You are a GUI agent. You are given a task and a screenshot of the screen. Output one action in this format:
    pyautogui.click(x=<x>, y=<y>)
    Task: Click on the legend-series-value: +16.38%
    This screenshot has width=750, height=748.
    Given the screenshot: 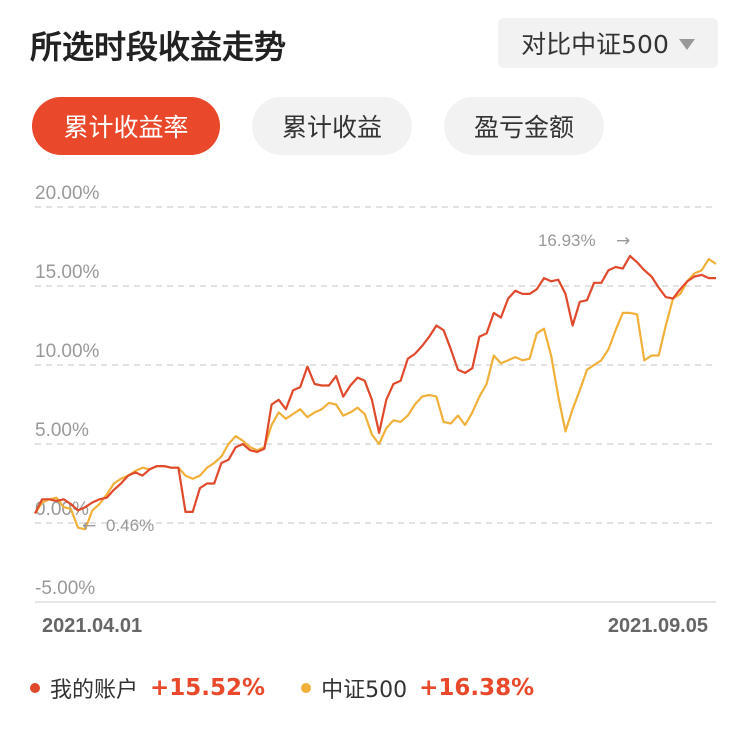 What is the action you would take?
    pyautogui.click(x=477, y=688)
    